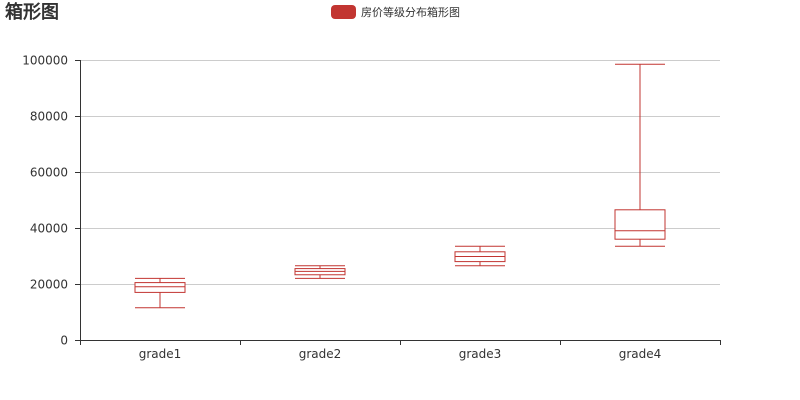 The height and width of the screenshot is (400, 800). What do you see at coordinates (640, 354) in the screenshot?
I see `x-tick-label: grade4` at bounding box center [640, 354].